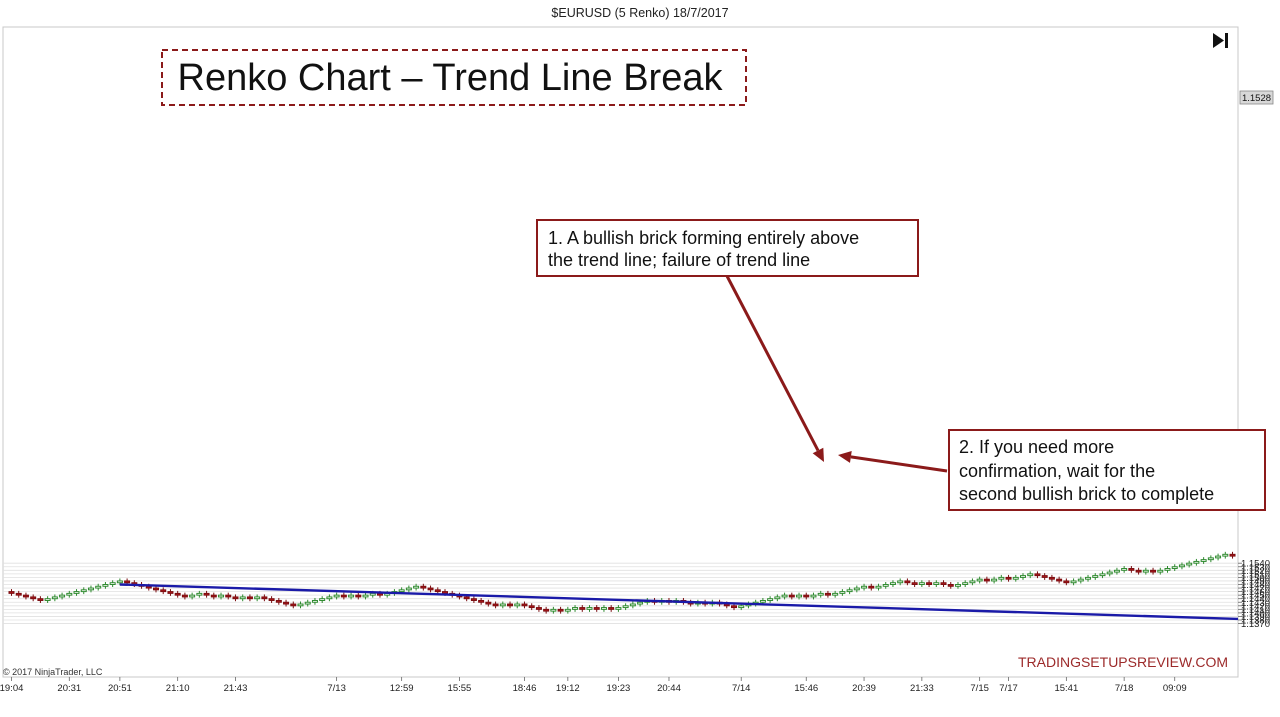 The image size is (1280, 717). I want to click on x-tick-label: 20:51, so click(120, 688).